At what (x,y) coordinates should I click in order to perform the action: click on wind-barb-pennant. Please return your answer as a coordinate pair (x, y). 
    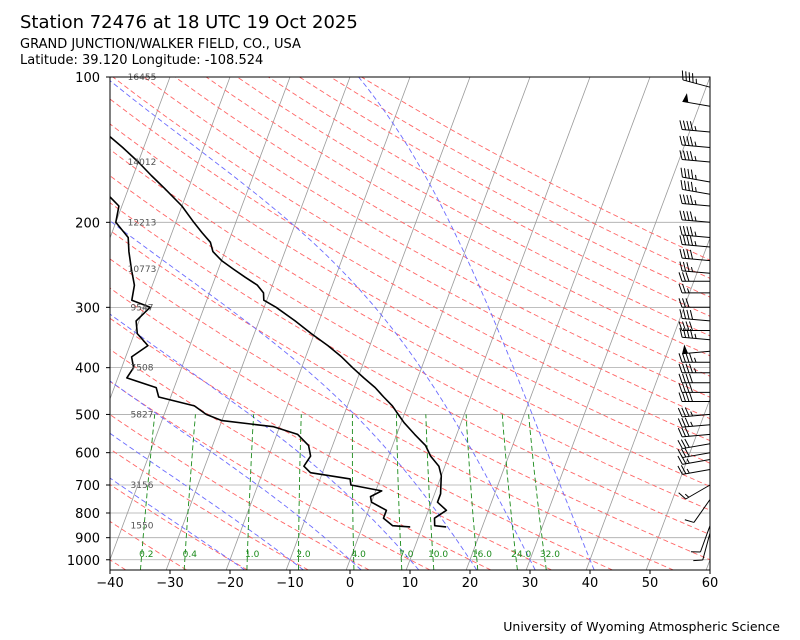
    Looking at the image, I should click on (685, 349).